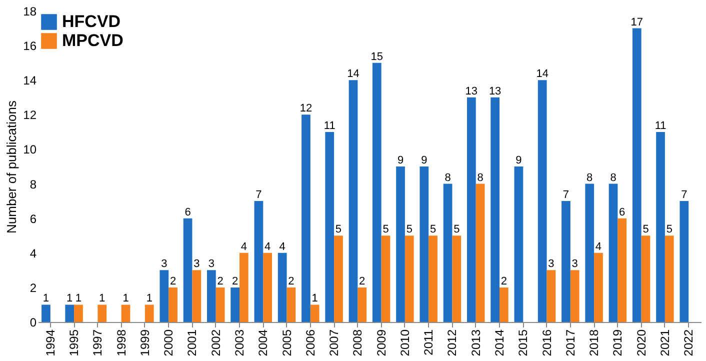 Image resolution: width=706 pixels, height=361 pixels. I want to click on x-tick-label: 2021, so click(665, 342).